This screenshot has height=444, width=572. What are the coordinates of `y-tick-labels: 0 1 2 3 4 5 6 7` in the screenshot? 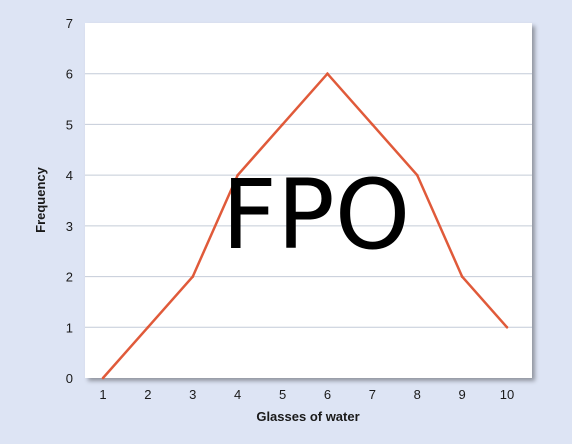 It's located at (69, 201).